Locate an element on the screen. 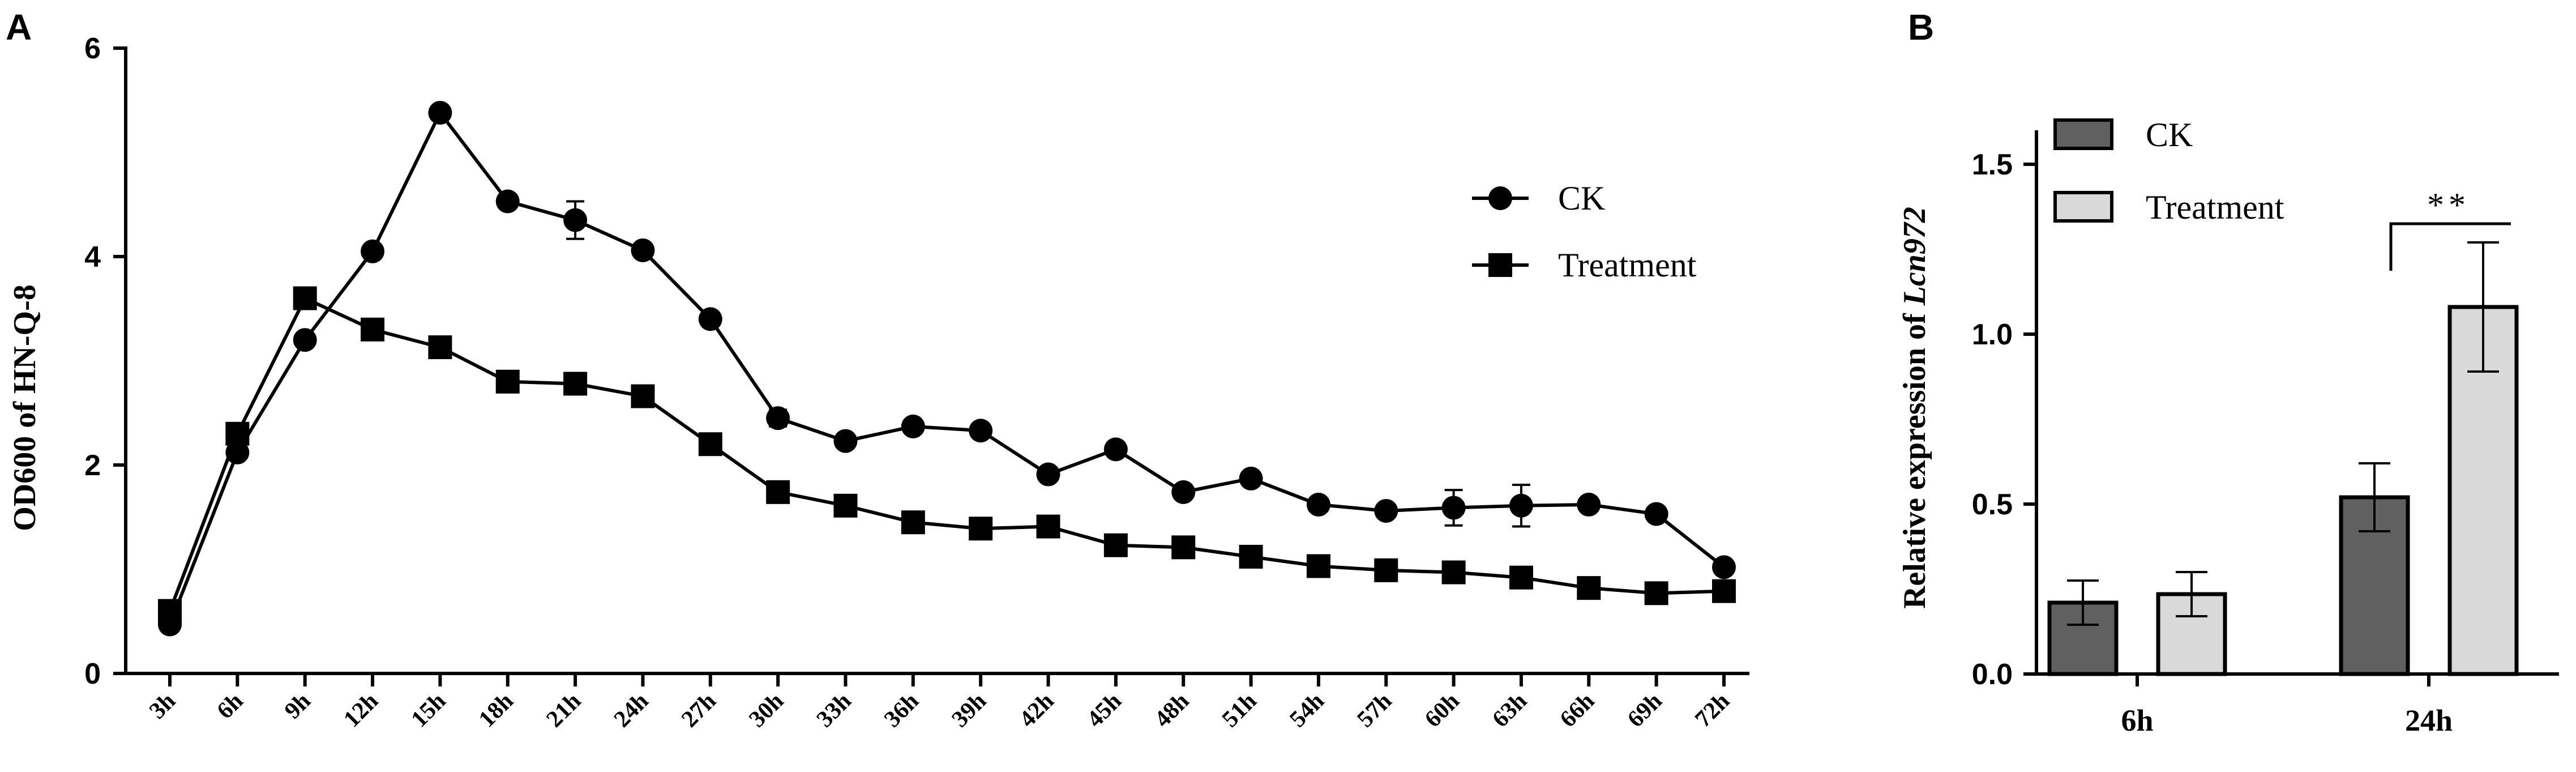 Image resolution: width=2576 pixels, height=772 pixels. legend-treatment-swatch is located at coordinates (2083, 207).